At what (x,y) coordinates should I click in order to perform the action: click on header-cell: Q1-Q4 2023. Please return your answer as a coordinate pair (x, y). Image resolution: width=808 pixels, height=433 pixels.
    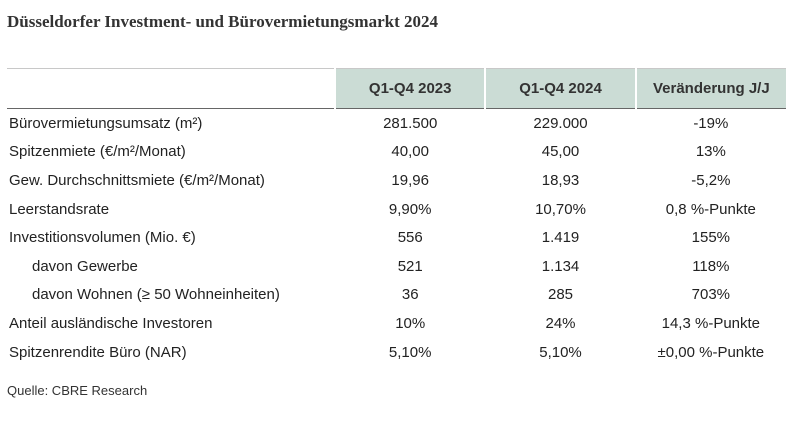
    Looking at the image, I should click on (410, 88).